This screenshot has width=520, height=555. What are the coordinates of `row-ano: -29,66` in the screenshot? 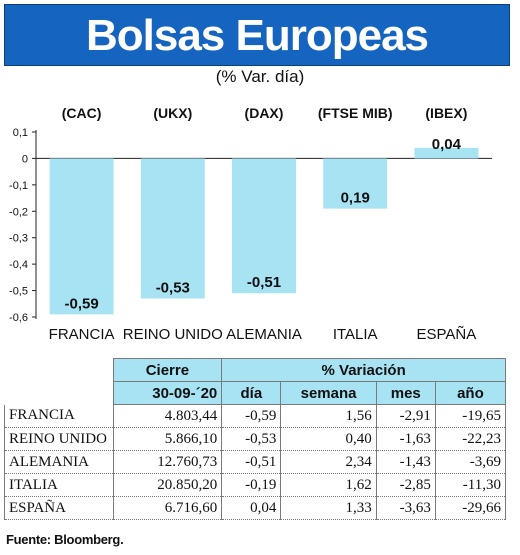 It's located at (470, 508).